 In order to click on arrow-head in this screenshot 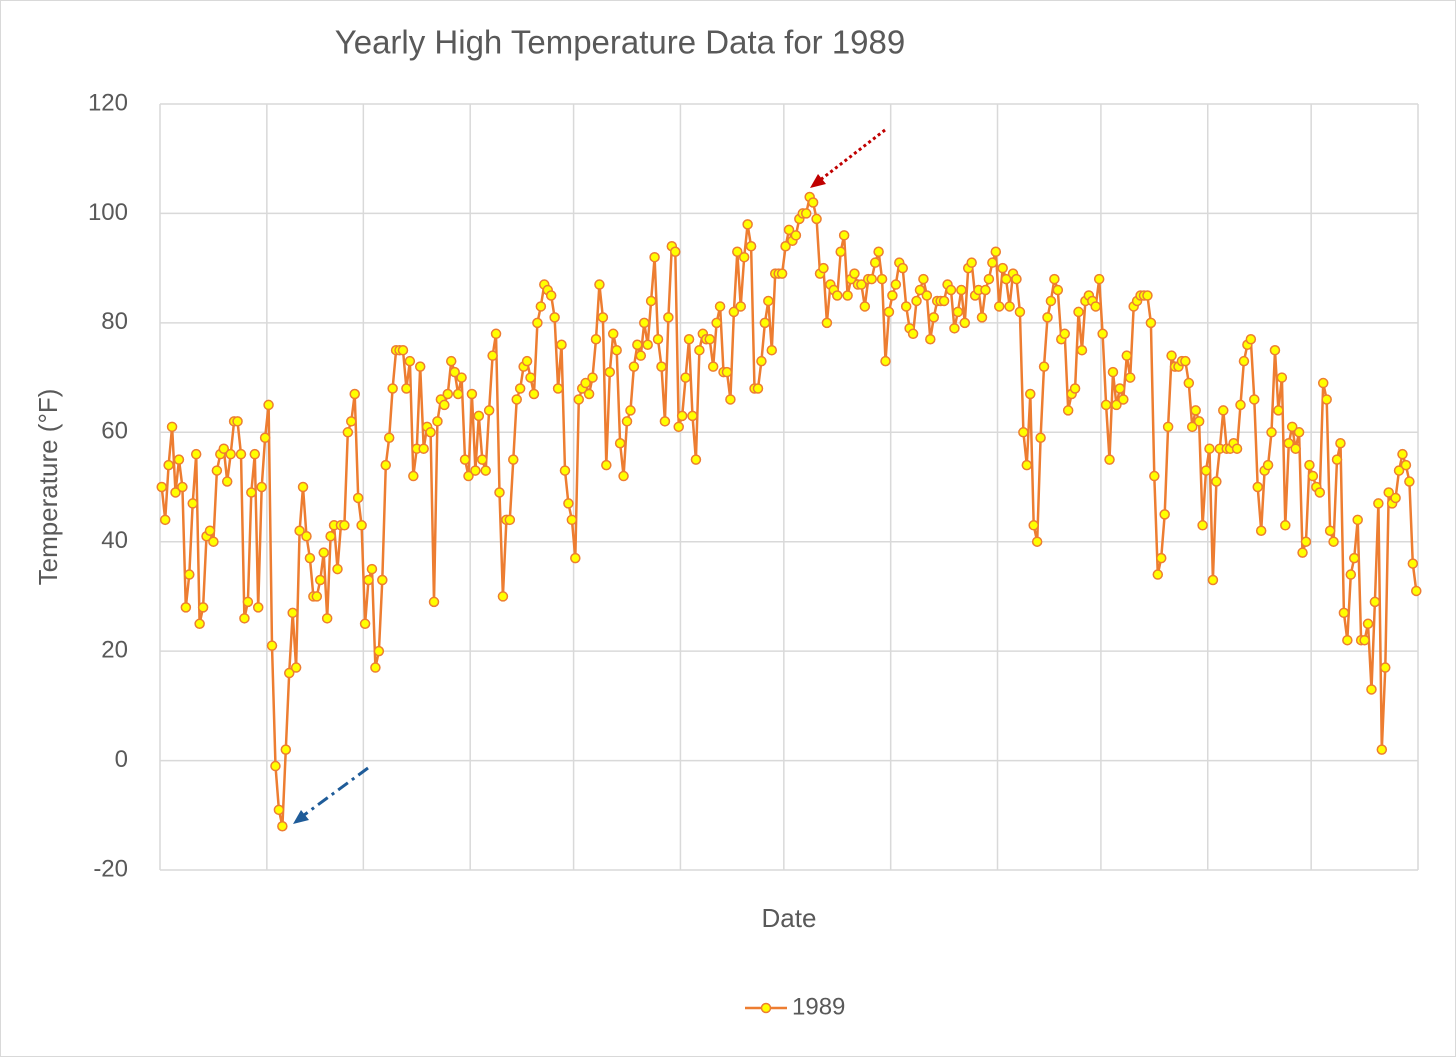, I will do `click(301, 817)`.